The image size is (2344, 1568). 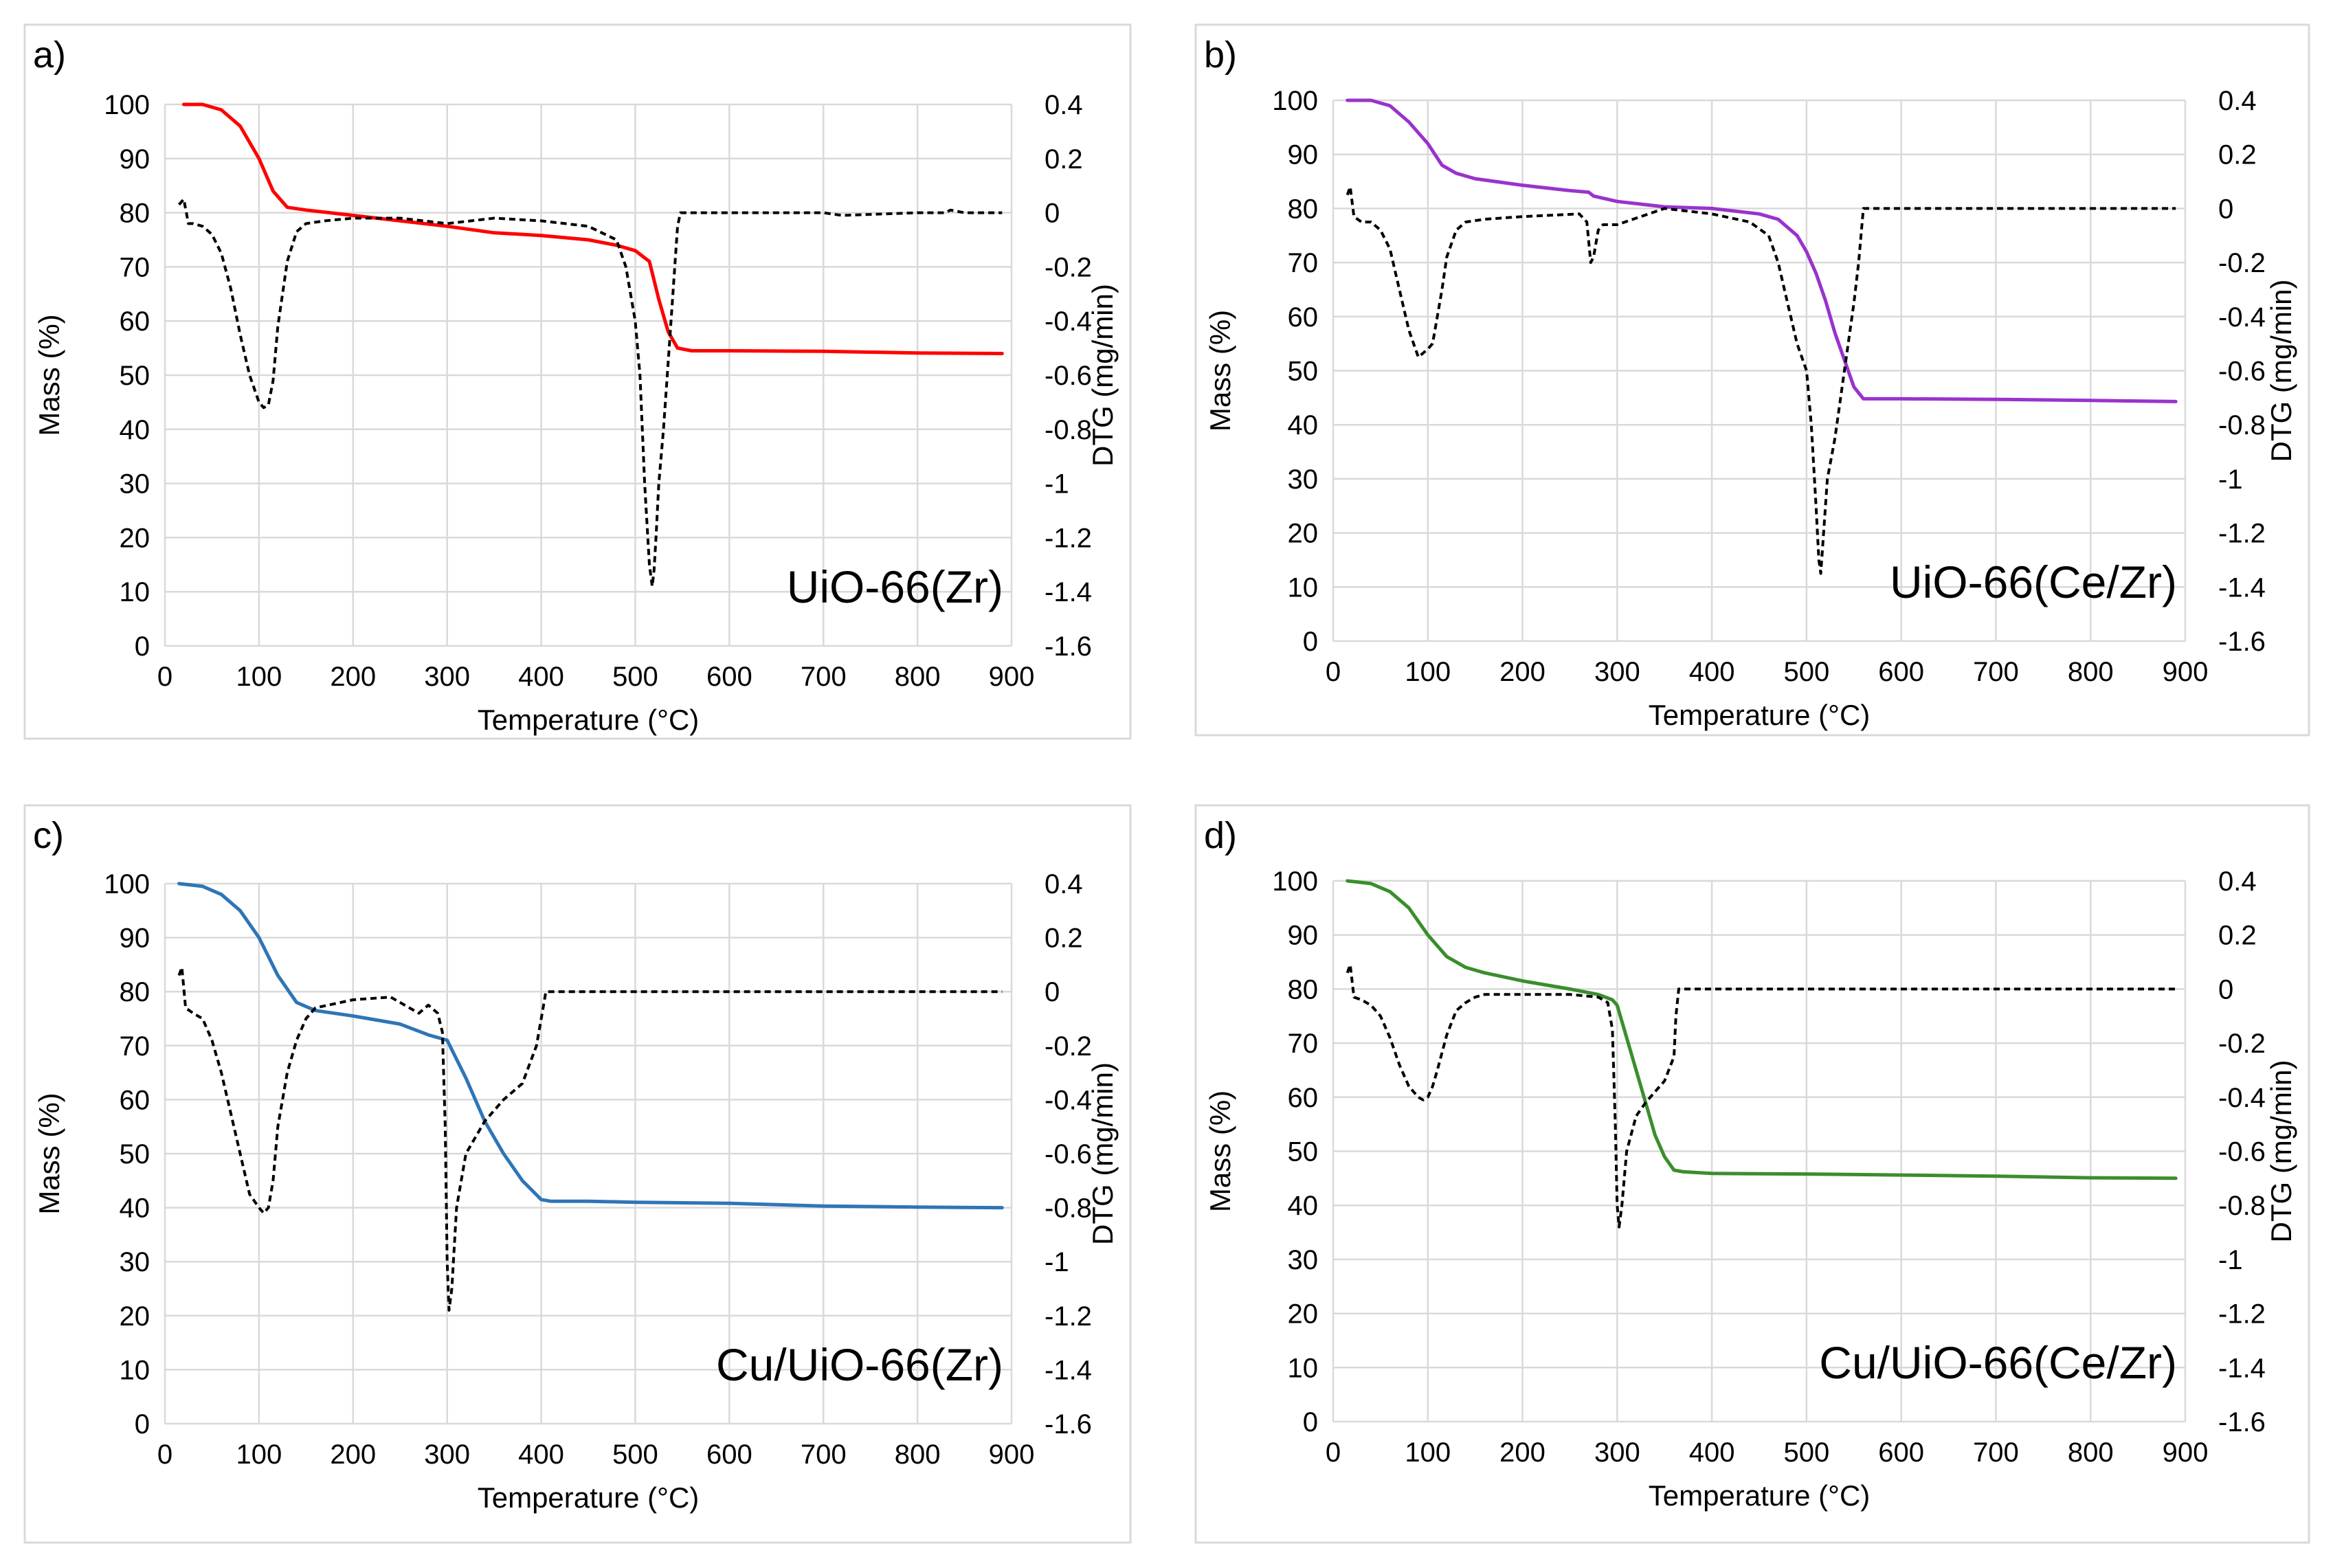 What do you see at coordinates (49, 55) in the screenshot?
I see `panel-label: a)` at bounding box center [49, 55].